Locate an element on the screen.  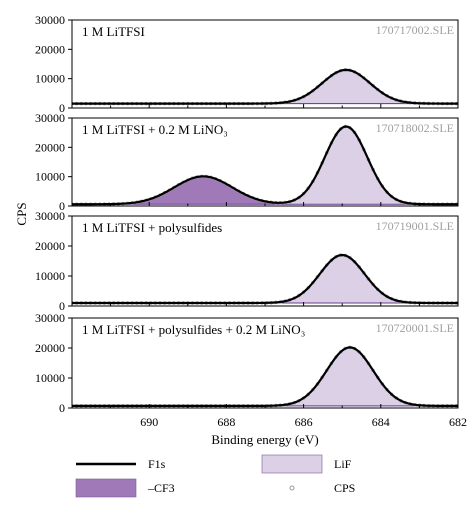
legend-item-3: –CF3 is located at coordinates (125, 488).